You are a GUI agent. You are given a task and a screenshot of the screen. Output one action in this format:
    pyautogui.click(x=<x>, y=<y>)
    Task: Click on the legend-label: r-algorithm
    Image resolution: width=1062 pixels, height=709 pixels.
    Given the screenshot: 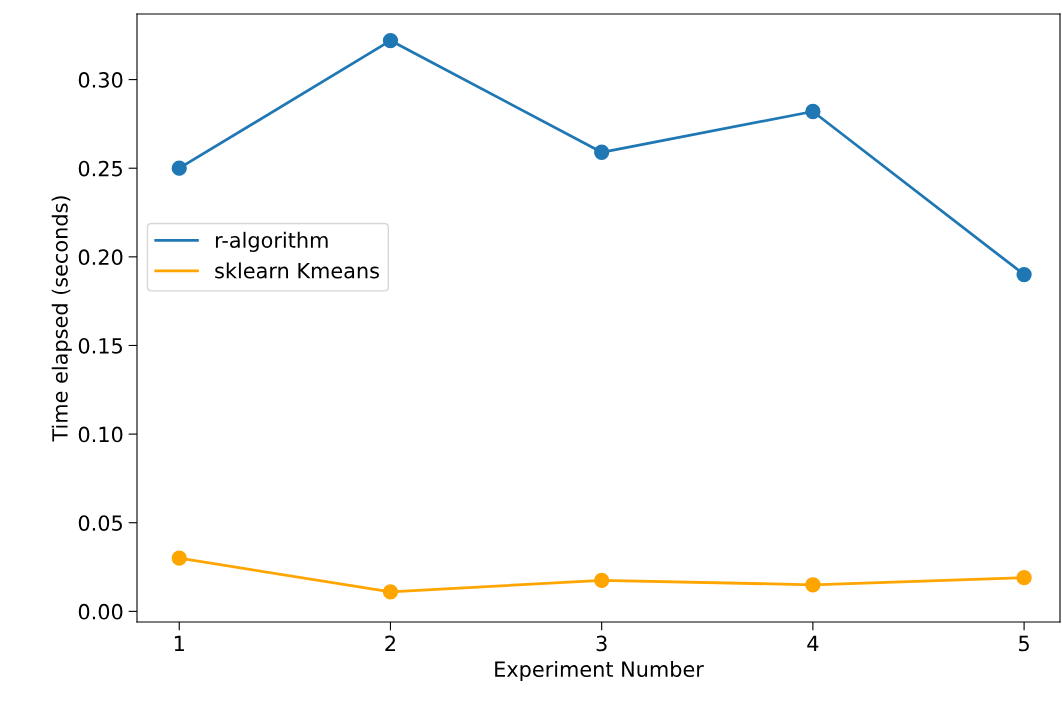 What is the action you would take?
    pyautogui.click(x=271, y=241)
    